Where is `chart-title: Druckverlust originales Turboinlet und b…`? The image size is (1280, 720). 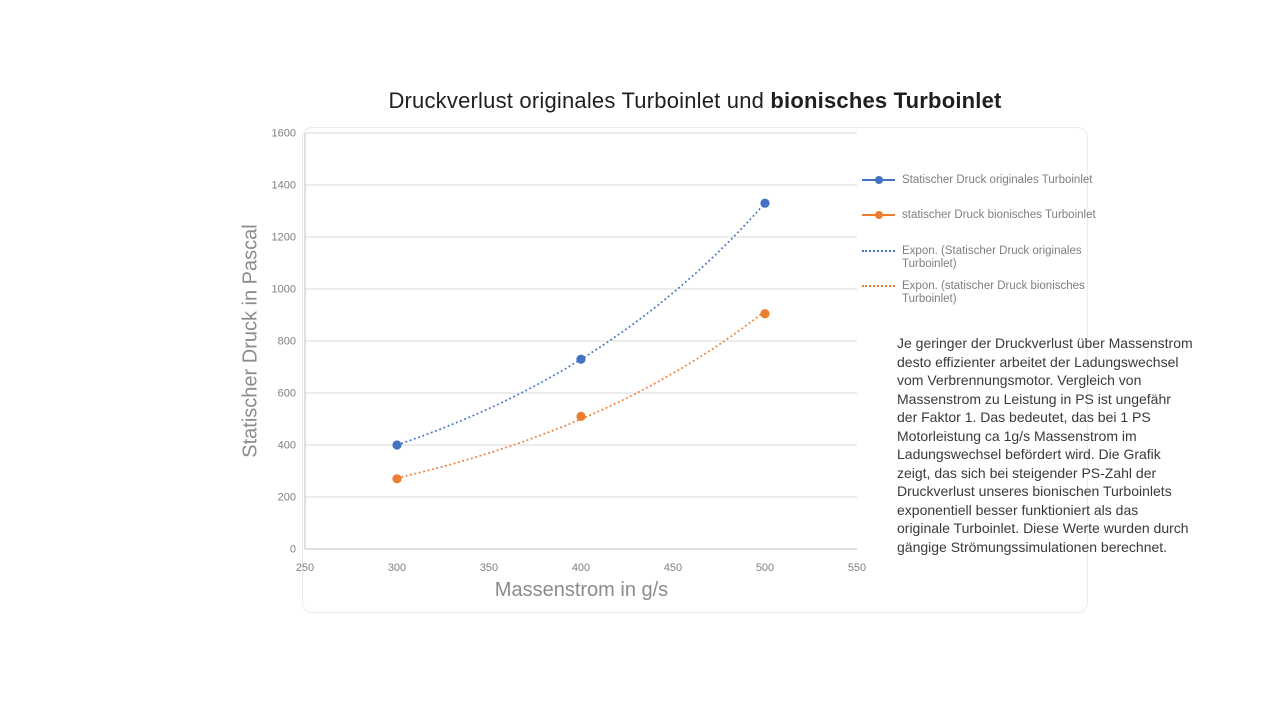 chart-title: Druckverlust originales Turboinlet und b… is located at coordinates (695, 101).